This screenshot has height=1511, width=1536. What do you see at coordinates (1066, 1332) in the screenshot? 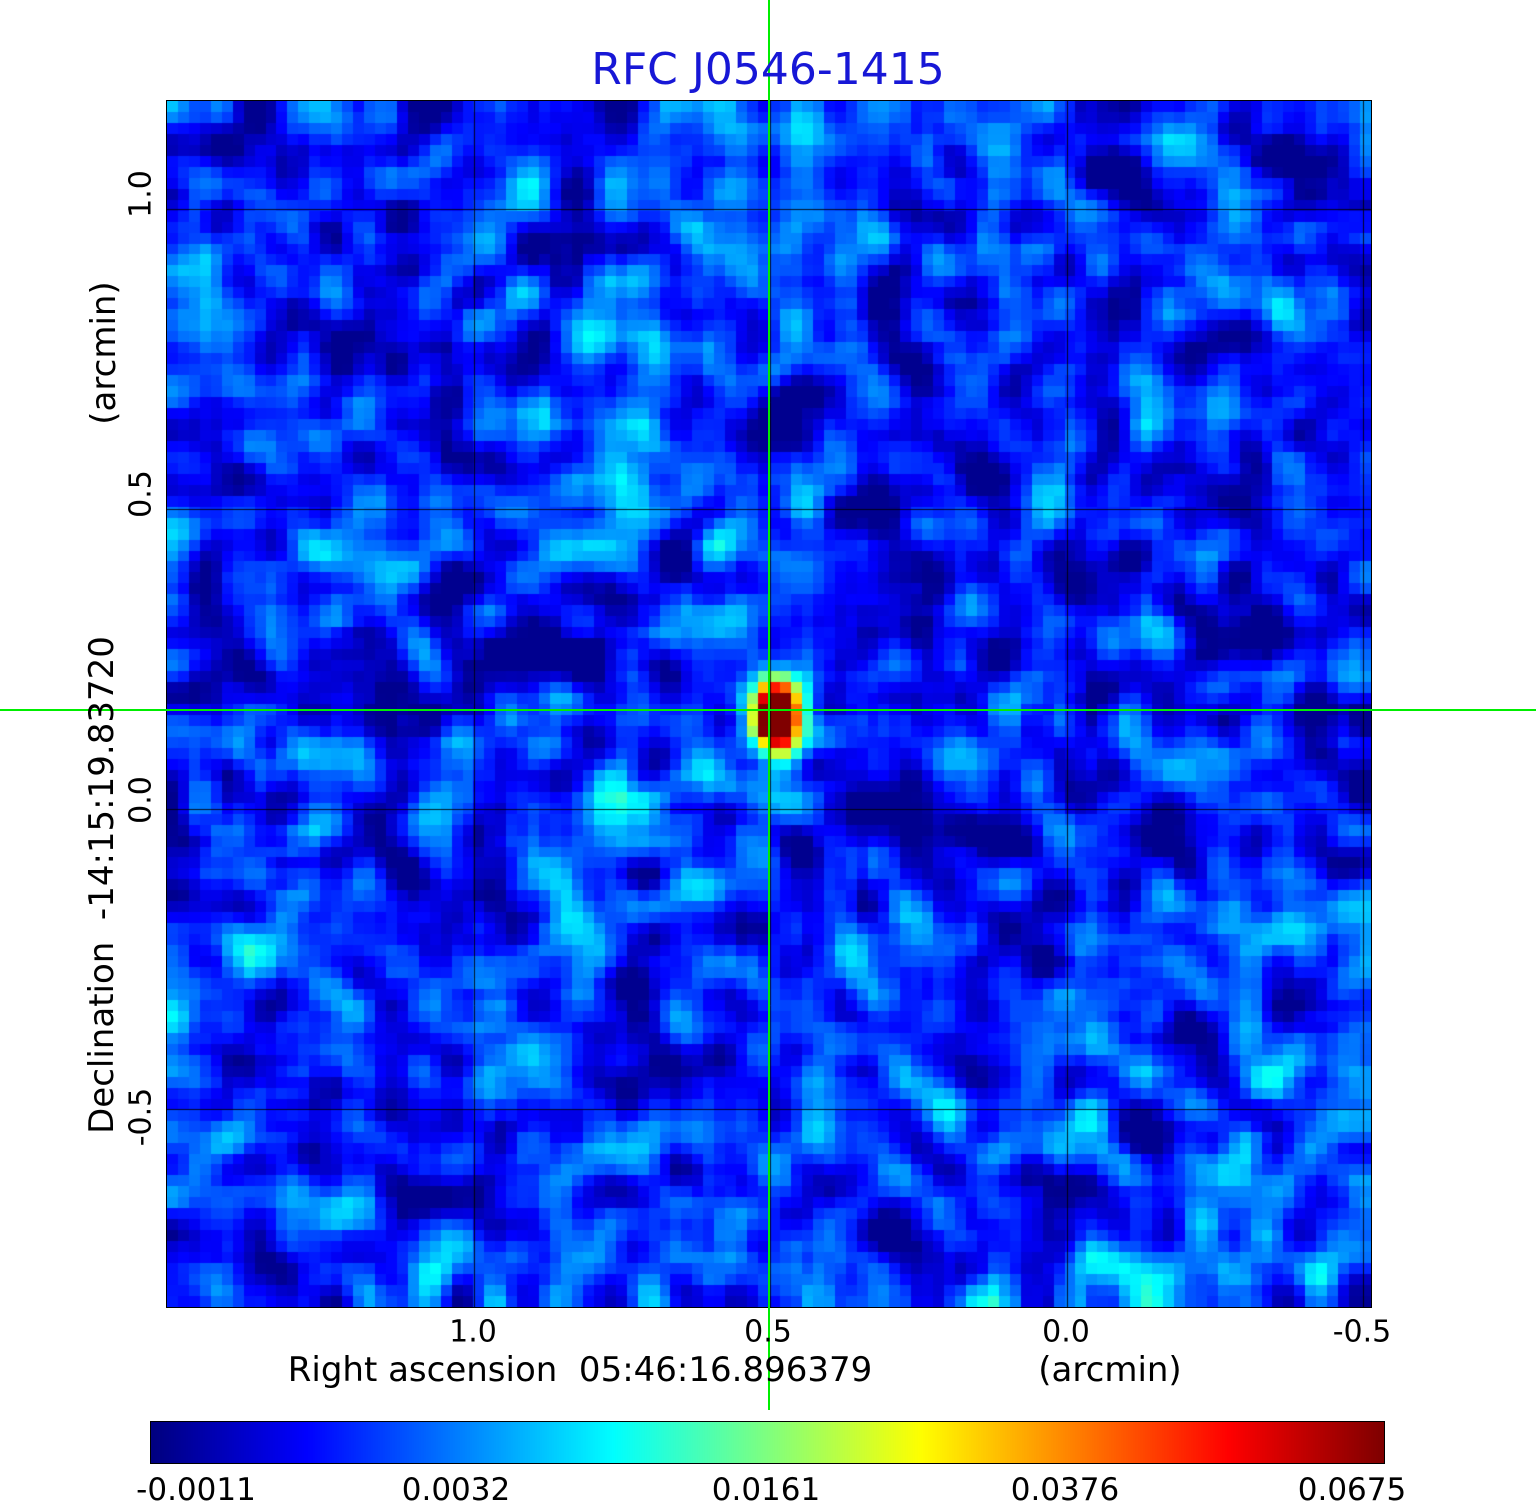
I see `x-tick-label-3: 0.0` at bounding box center [1066, 1332].